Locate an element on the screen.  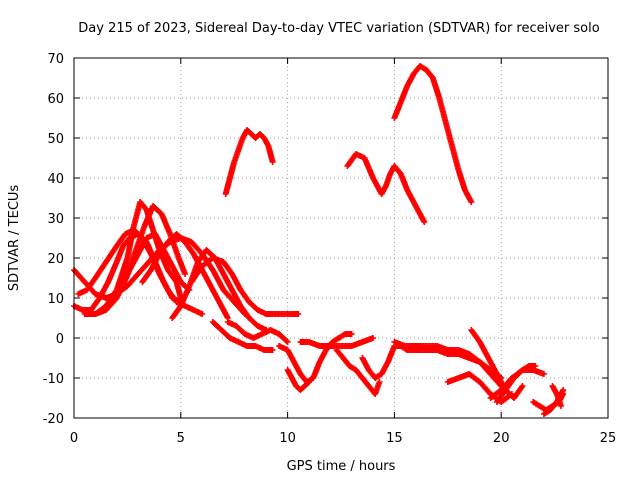
y-tick-label: -10 is located at coordinates (53, 379).